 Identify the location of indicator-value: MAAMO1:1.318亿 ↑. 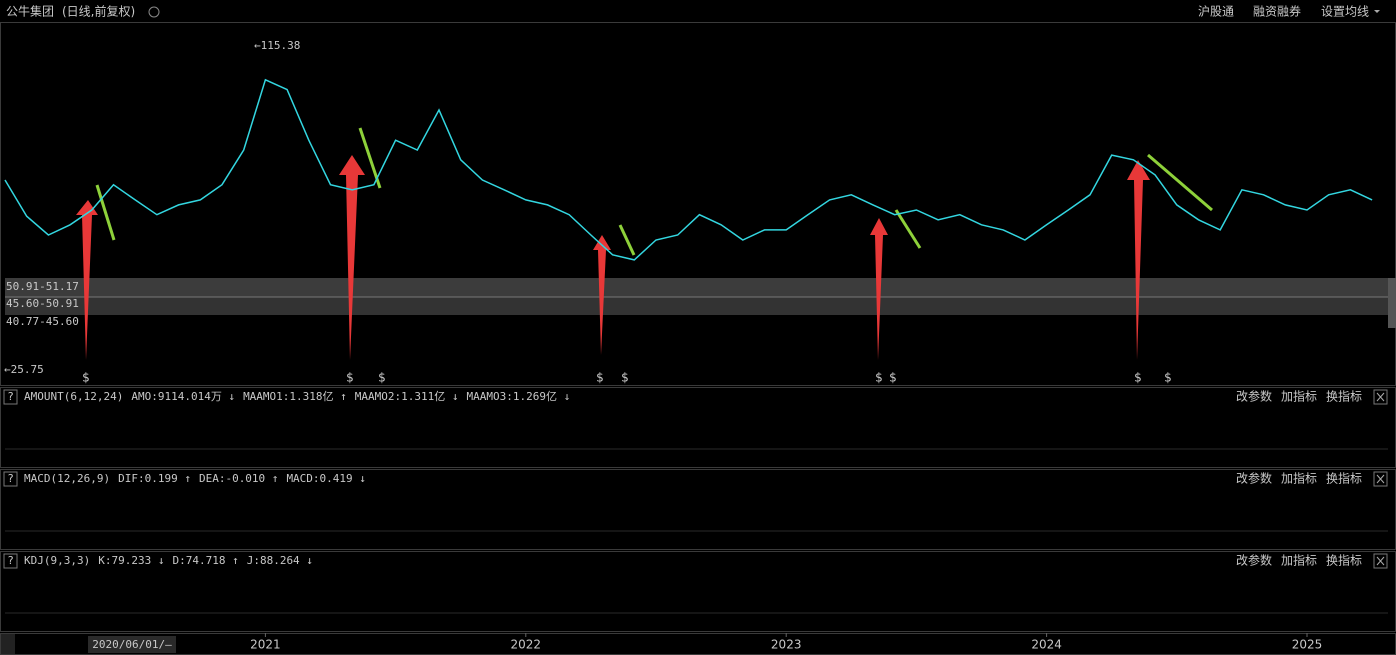
(295, 396).